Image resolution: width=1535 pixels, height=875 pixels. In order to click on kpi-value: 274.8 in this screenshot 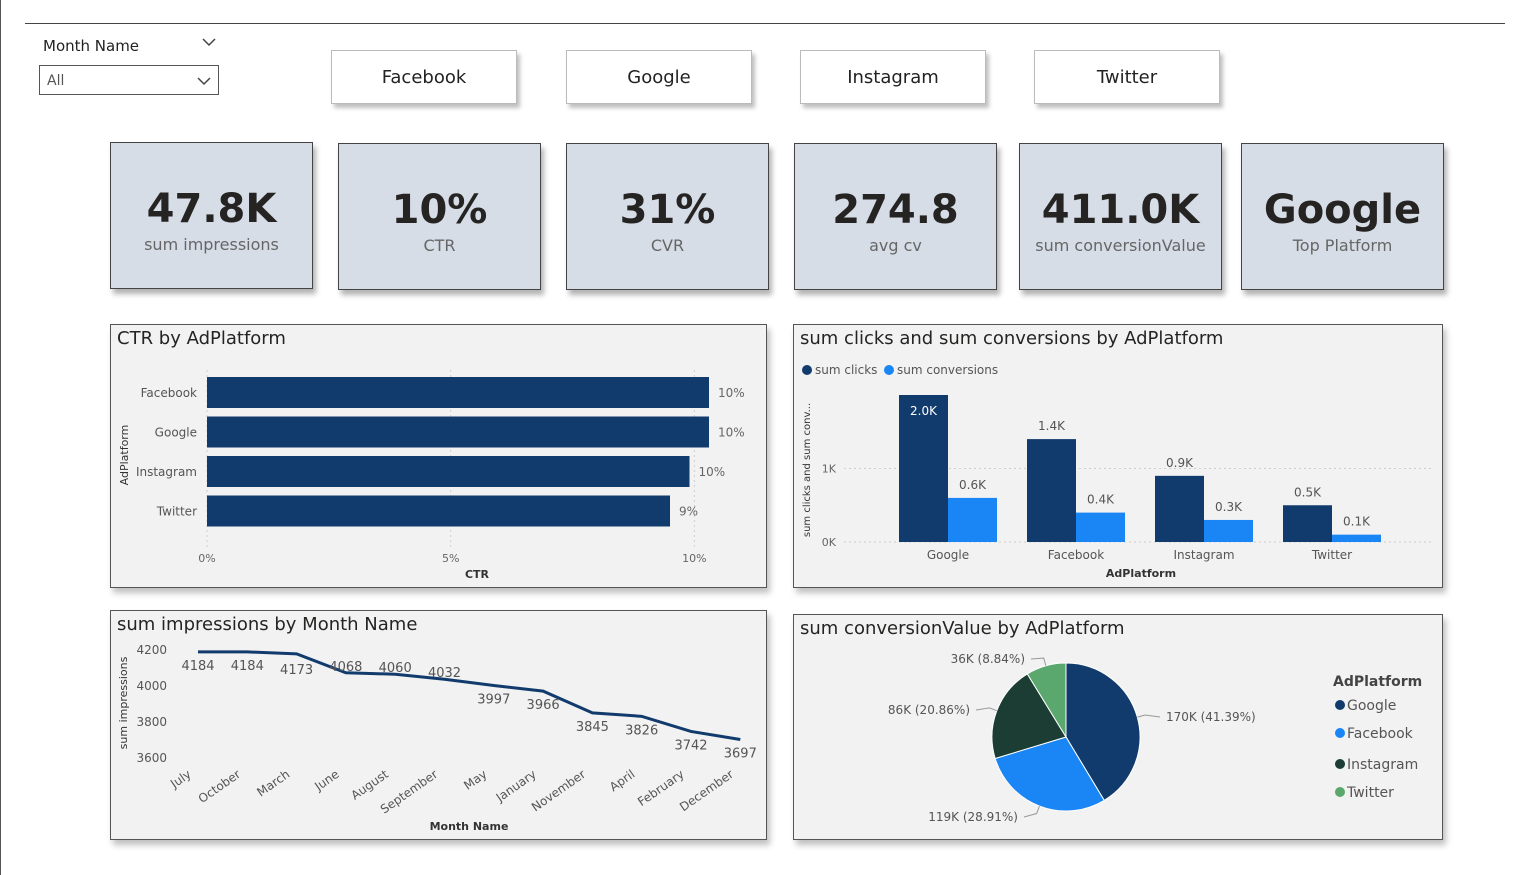, I will do `click(895, 210)`.